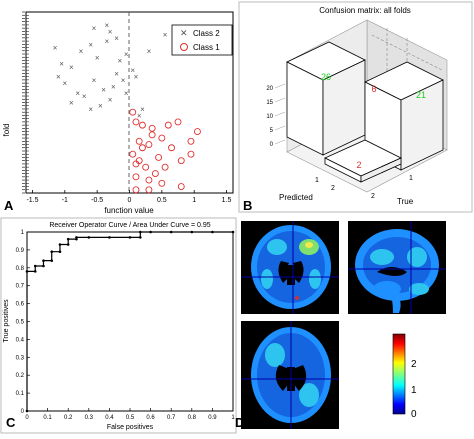  I want to click on y-tick-label: 0.2, so click(20, 376).